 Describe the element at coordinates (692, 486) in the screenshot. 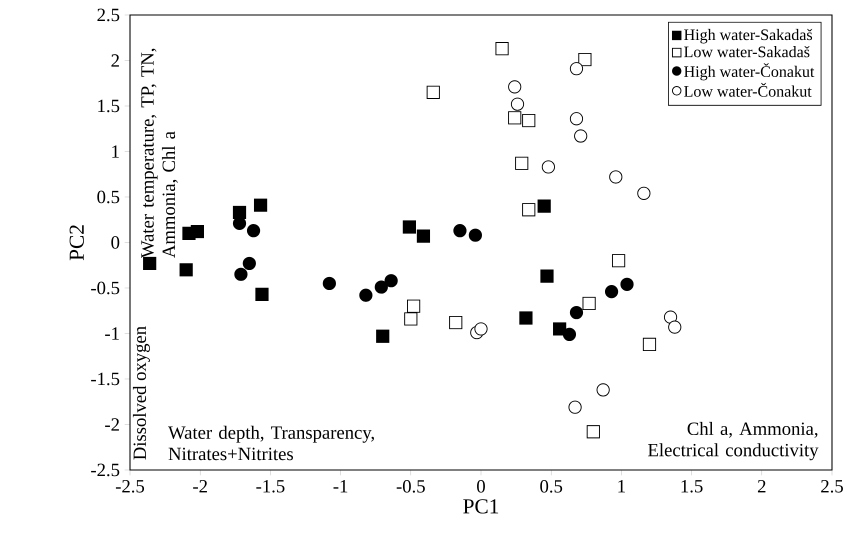

I see `x-tick-label: 1.5` at that location.